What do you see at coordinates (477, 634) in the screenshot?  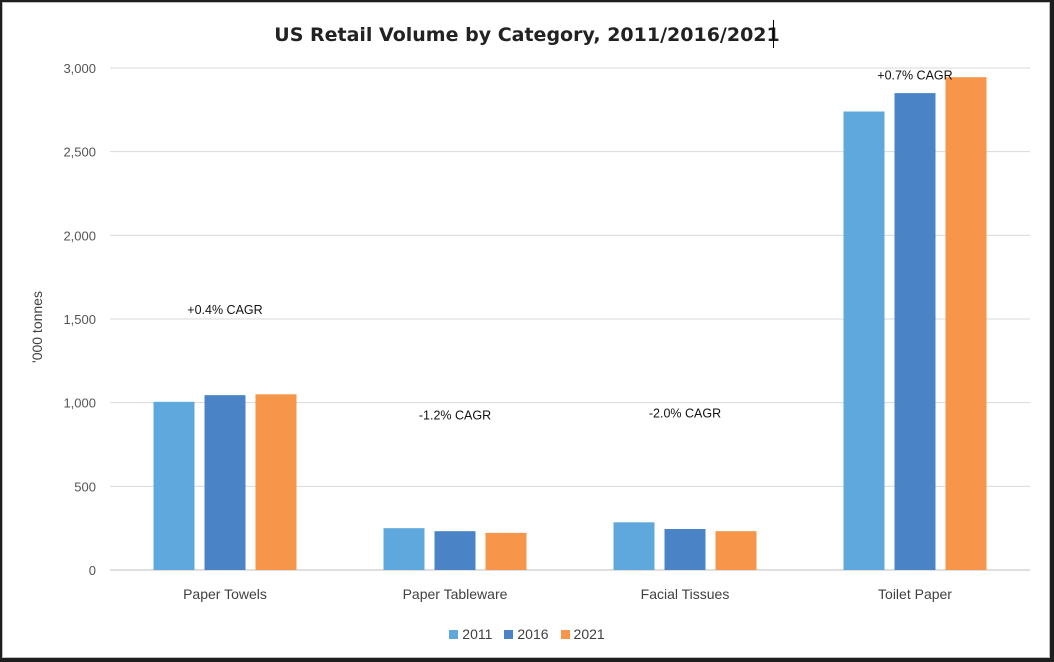 I see `legend-label: 2011` at bounding box center [477, 634].